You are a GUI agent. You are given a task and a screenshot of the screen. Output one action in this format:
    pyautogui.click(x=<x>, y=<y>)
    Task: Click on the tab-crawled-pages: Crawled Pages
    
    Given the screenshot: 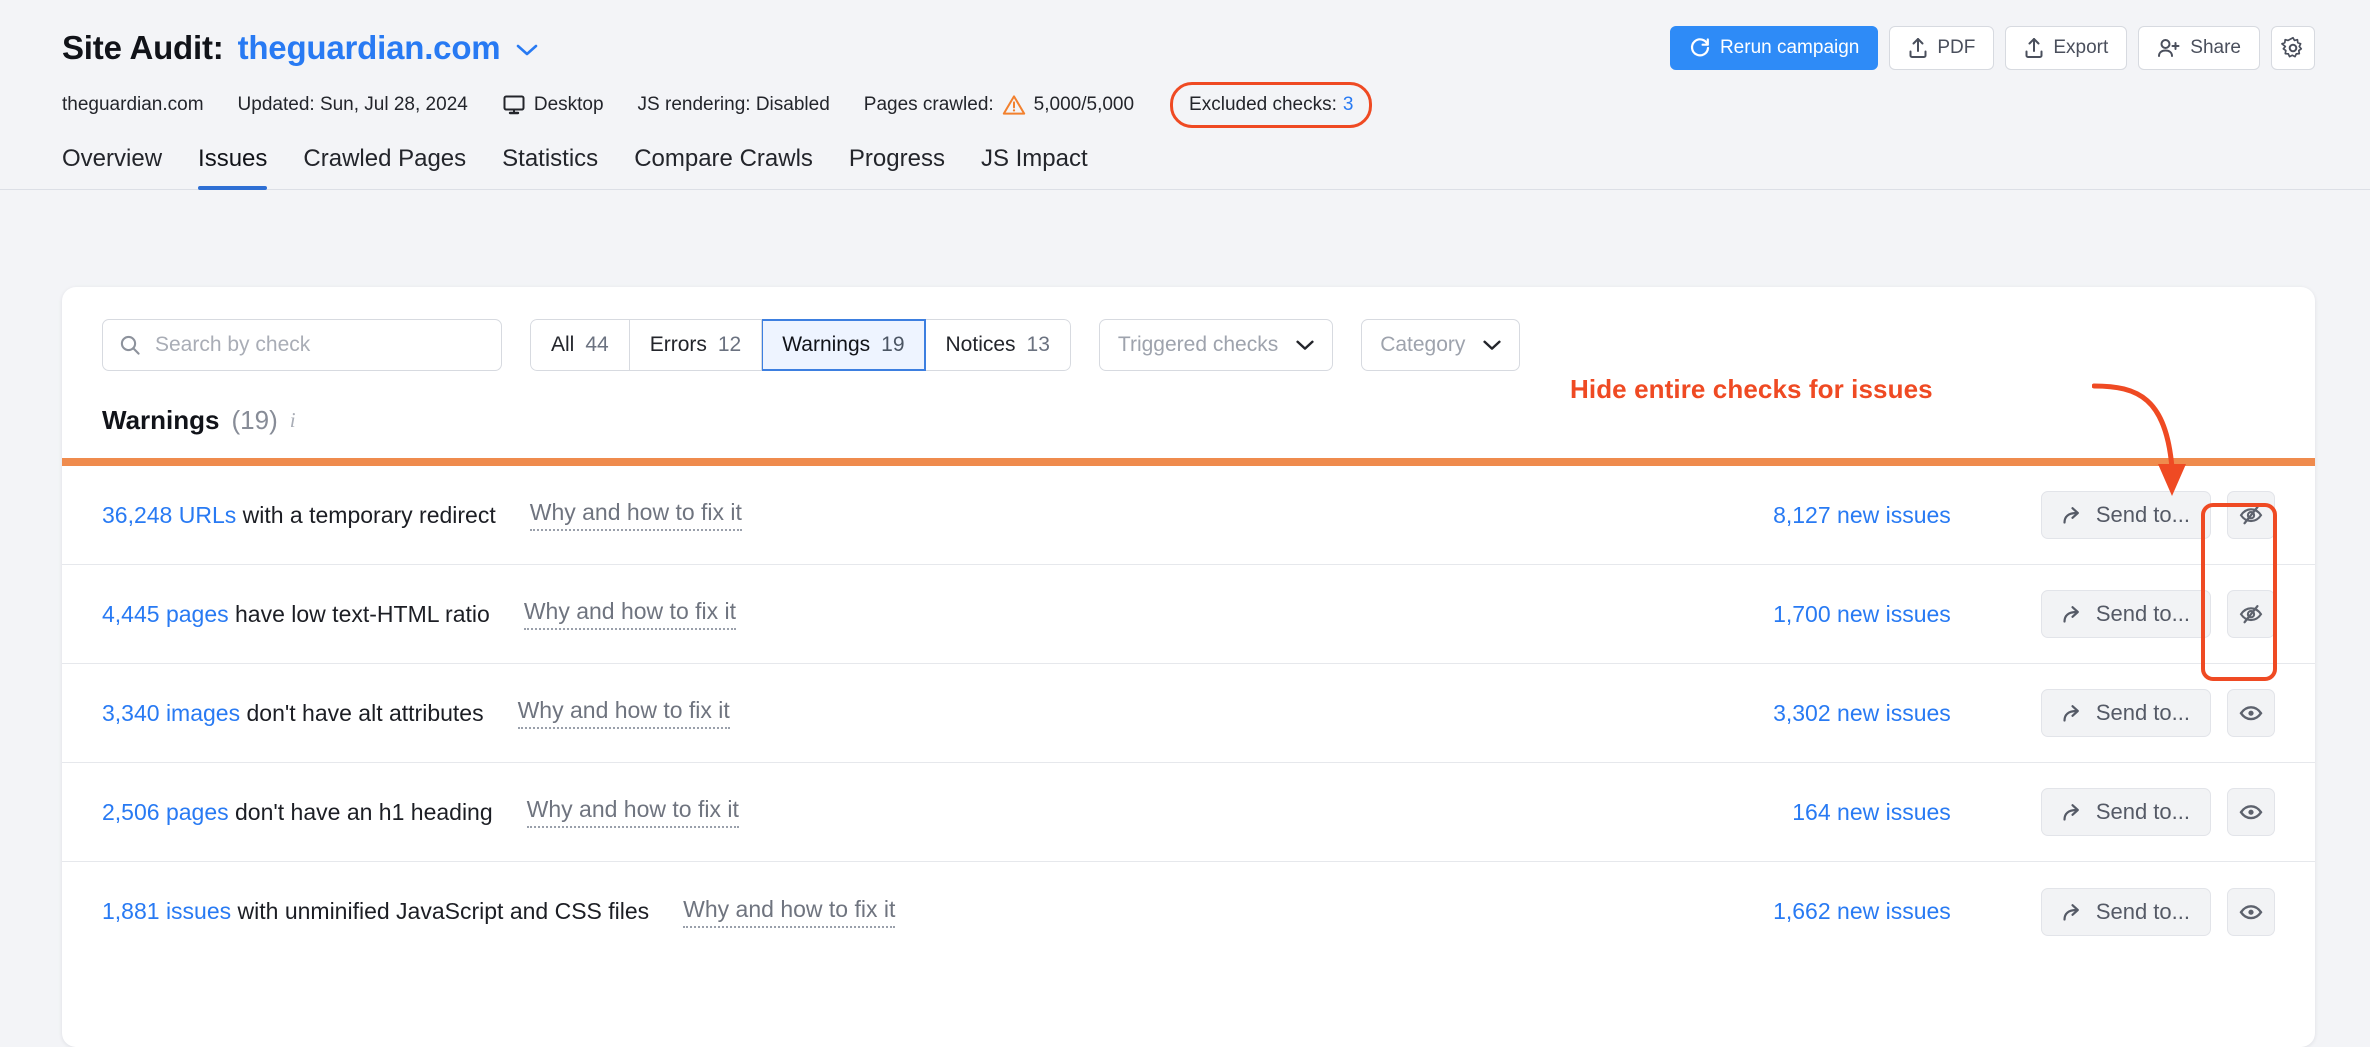 What is the action you would take?
    pyautogui.click(x=385, y=158)
    